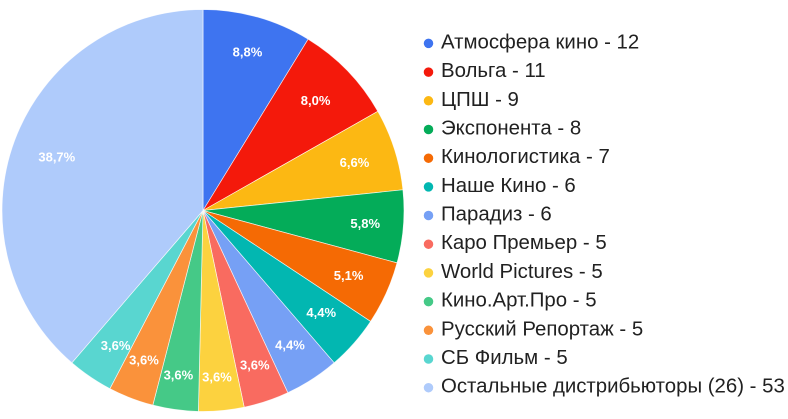 The height and width of the screenshot is (419, 788). Describe the element at coordinates (480, 100) in the screenshot. I see `svg-text: ЦПШ - 9` at that location.